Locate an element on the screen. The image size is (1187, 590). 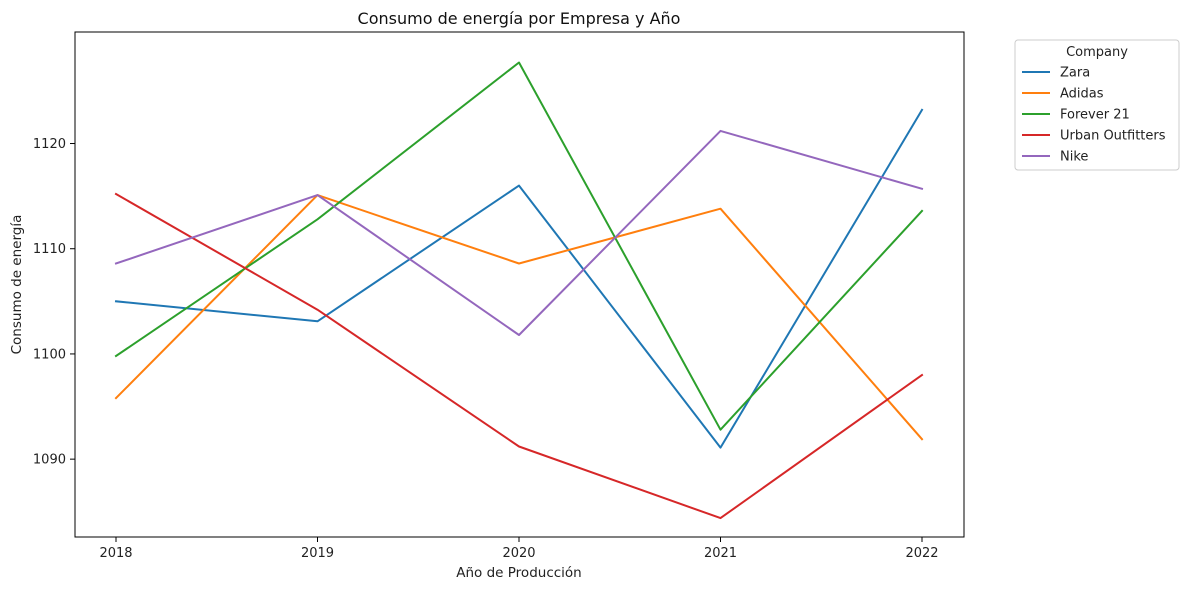
legend-label: Nike is located at coordinates (1074, 157).